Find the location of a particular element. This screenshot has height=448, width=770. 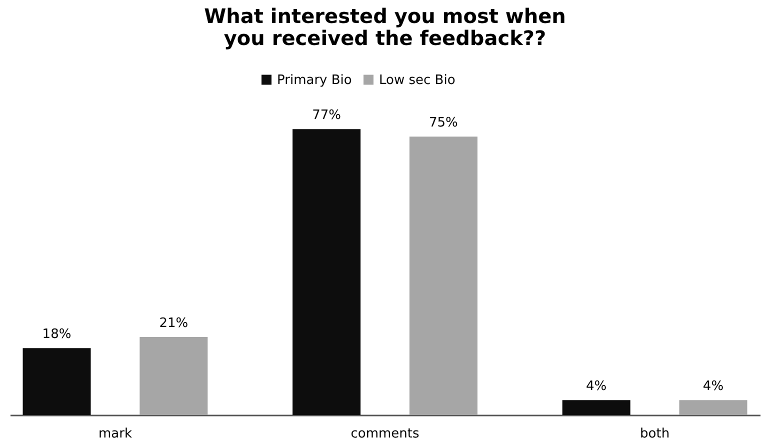

data-label: 75% is located at coordinates (443, 123).